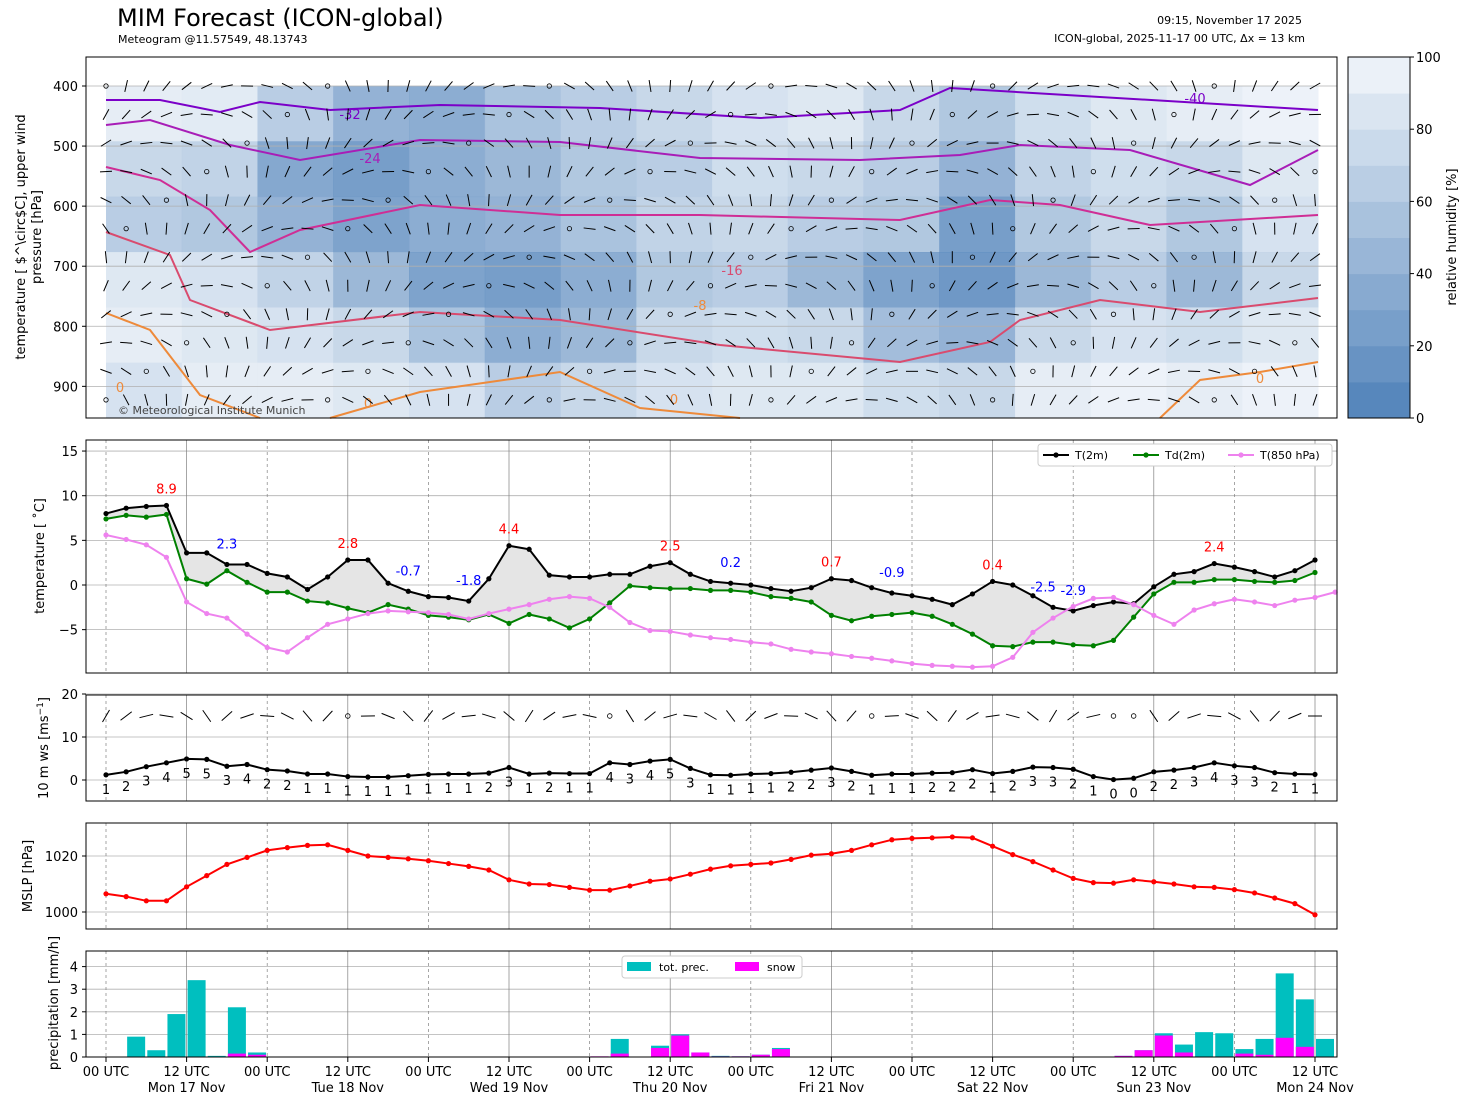  What do you see at coordinates (670, 1088) in the screenshot?
I see `x-day-label: Thu 20 Nov` at bounding box center [670, 1088].